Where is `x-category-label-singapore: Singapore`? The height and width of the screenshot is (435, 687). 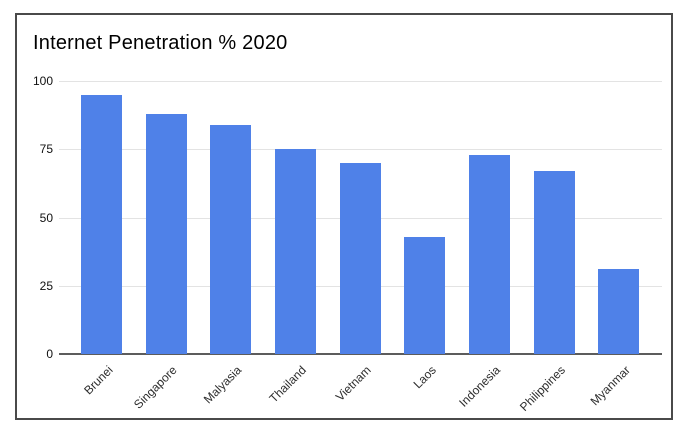
x-category-label-singapore: Singapore is located at coordinates (155, 387).